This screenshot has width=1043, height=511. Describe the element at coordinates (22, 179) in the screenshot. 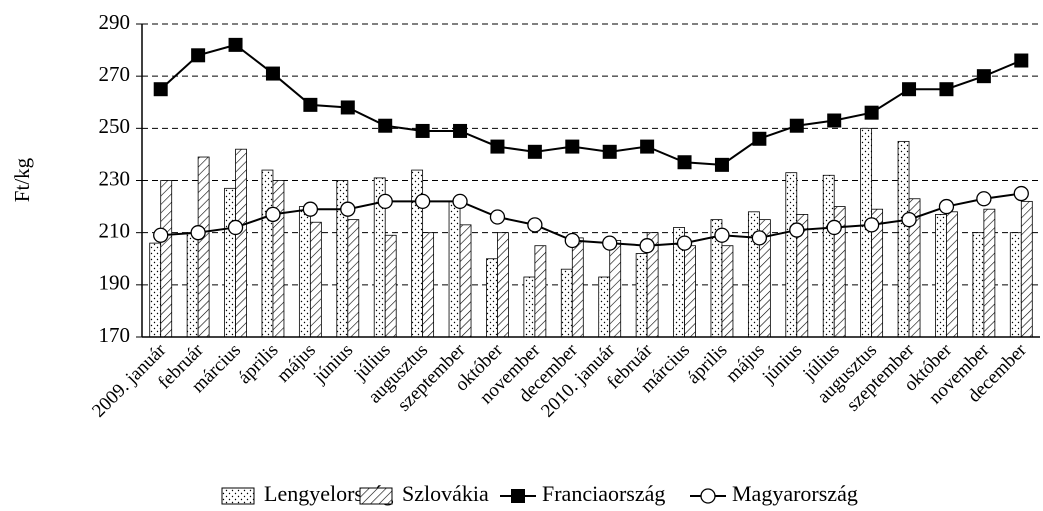

I see `y-axis-label: Ft/kg` at that location.